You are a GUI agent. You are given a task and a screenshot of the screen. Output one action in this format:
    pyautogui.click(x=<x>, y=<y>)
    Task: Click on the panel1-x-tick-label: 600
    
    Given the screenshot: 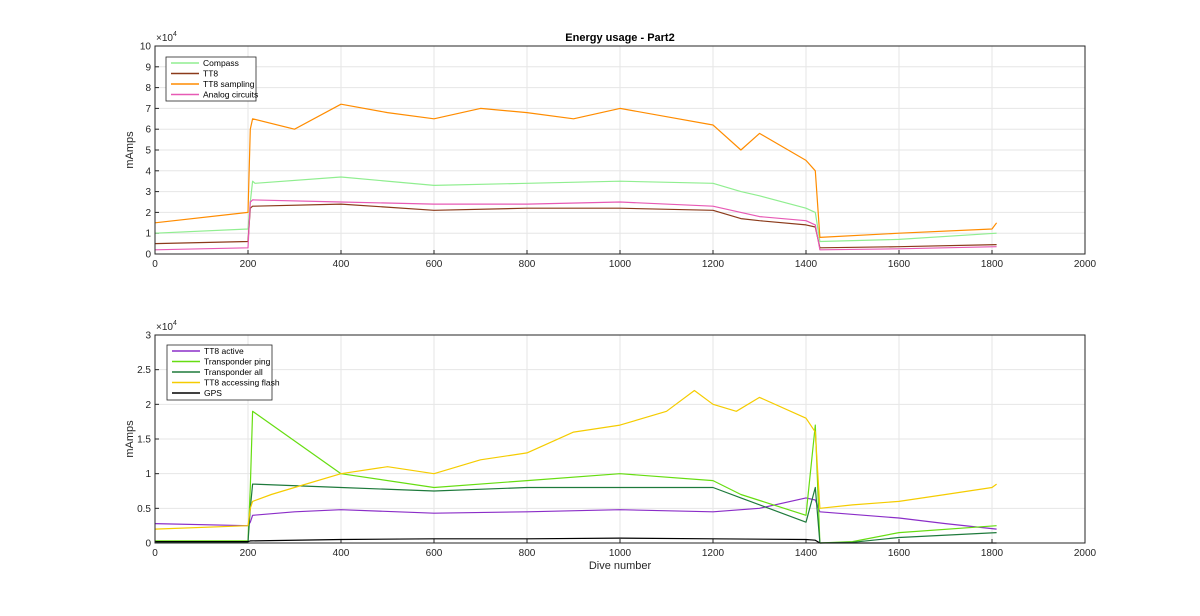 What is the action you would take?
    pyautogui.click(x=434, y=264)
    